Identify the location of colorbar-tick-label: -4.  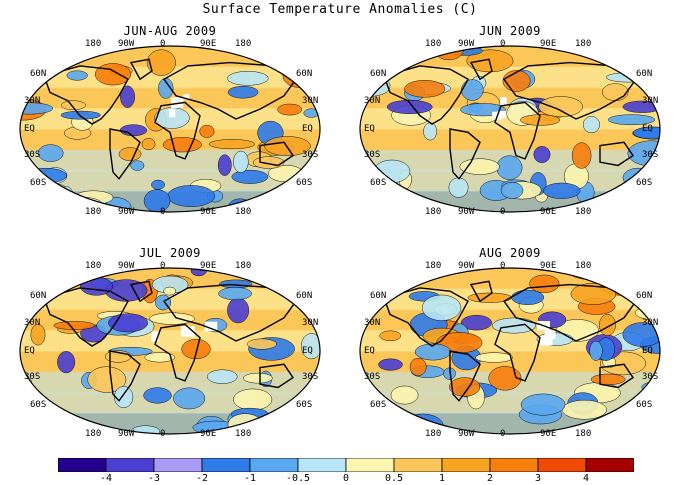
(106, 478).